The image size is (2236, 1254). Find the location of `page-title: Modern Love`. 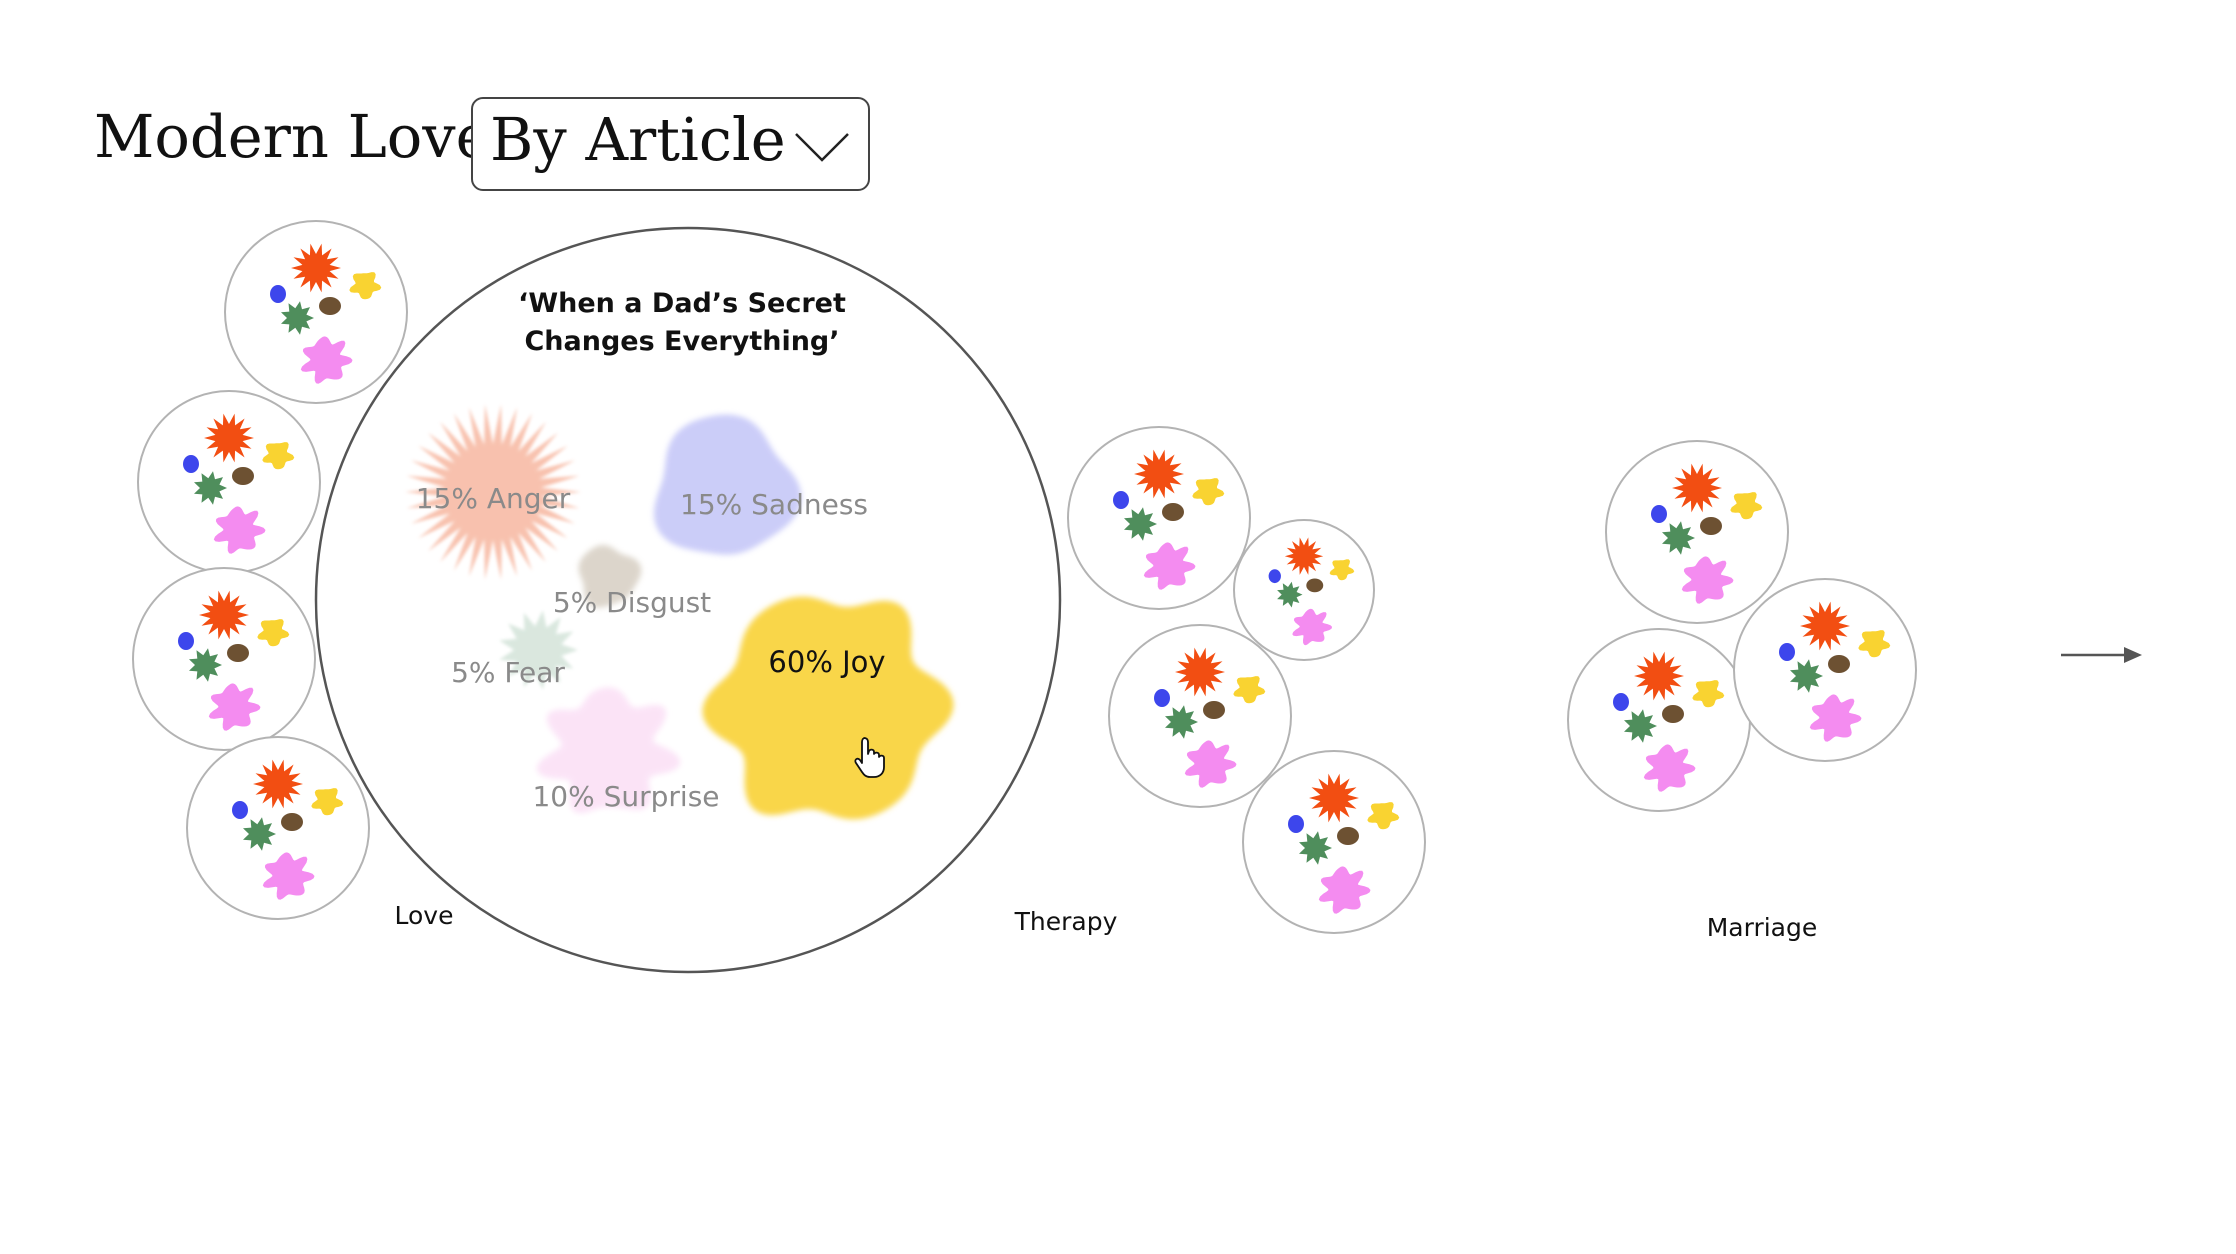

page-title: Modern Love is located at coordinates (292, 136).